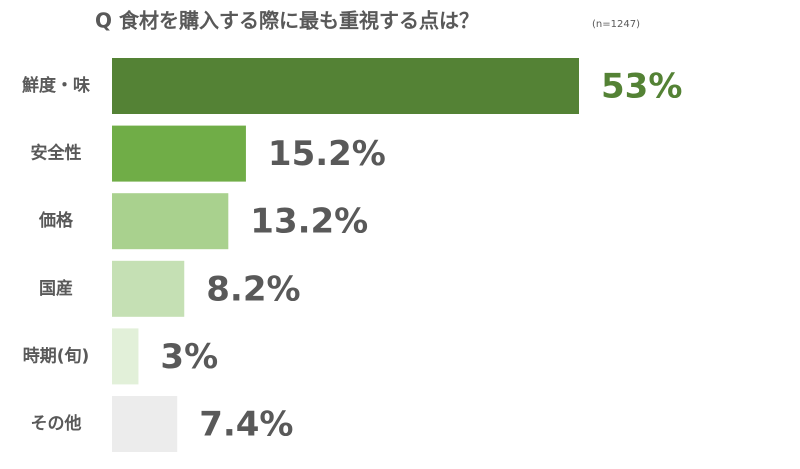 Image resolution: width=800 pixels, height=469 pixels. What do you see at coordinates (641, 87) in the screenshot?
I see `value-label: 53%` at bounding box center [641, 87].